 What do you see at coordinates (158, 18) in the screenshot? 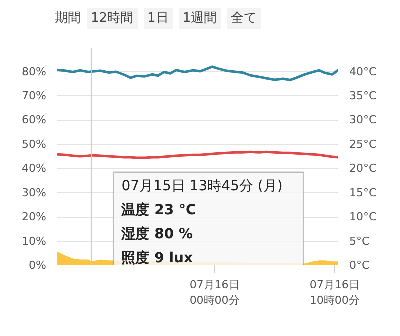
I see `text: 1日` at bounding box center [158, 18].